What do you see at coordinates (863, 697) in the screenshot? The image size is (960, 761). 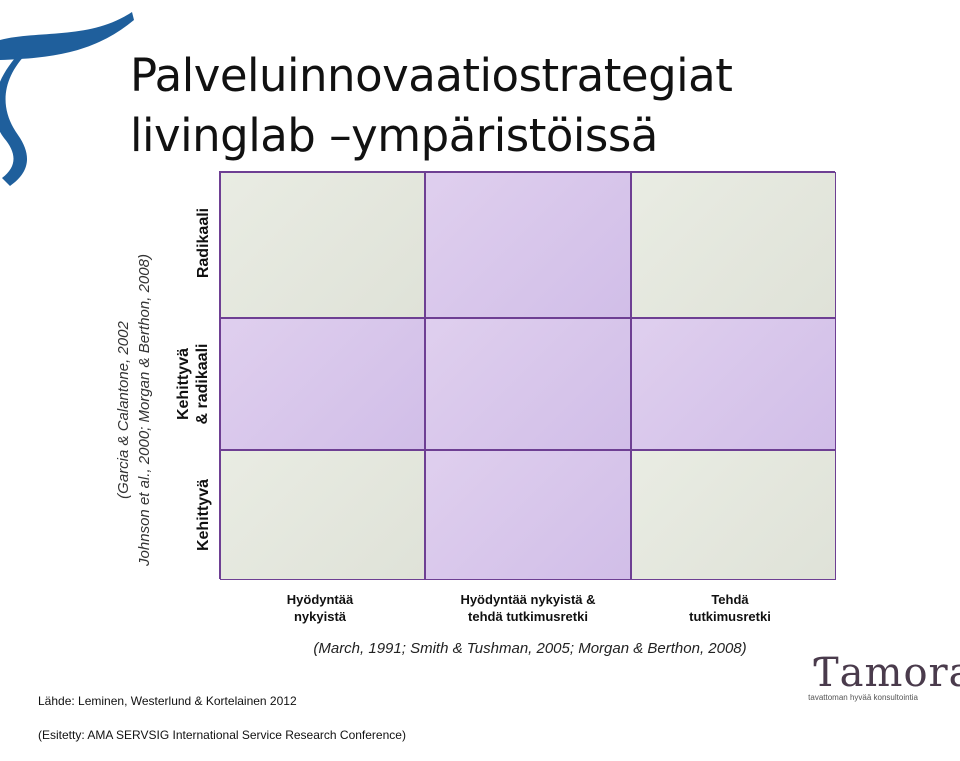 I see `logo-tagline: tavattoman hyvää konsultointia` at bounding box center [863, 697].